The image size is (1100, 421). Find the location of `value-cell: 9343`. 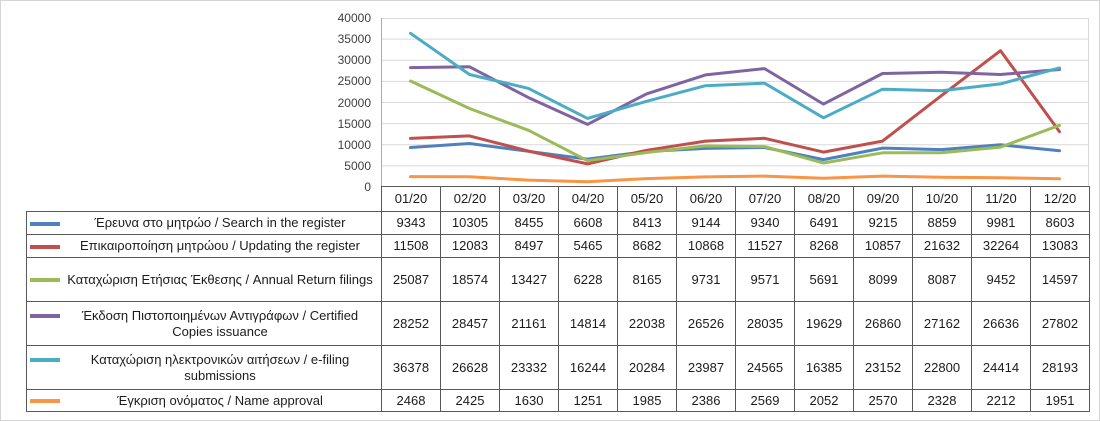

value-cell: 9343 is located at coordinates (411, 223).